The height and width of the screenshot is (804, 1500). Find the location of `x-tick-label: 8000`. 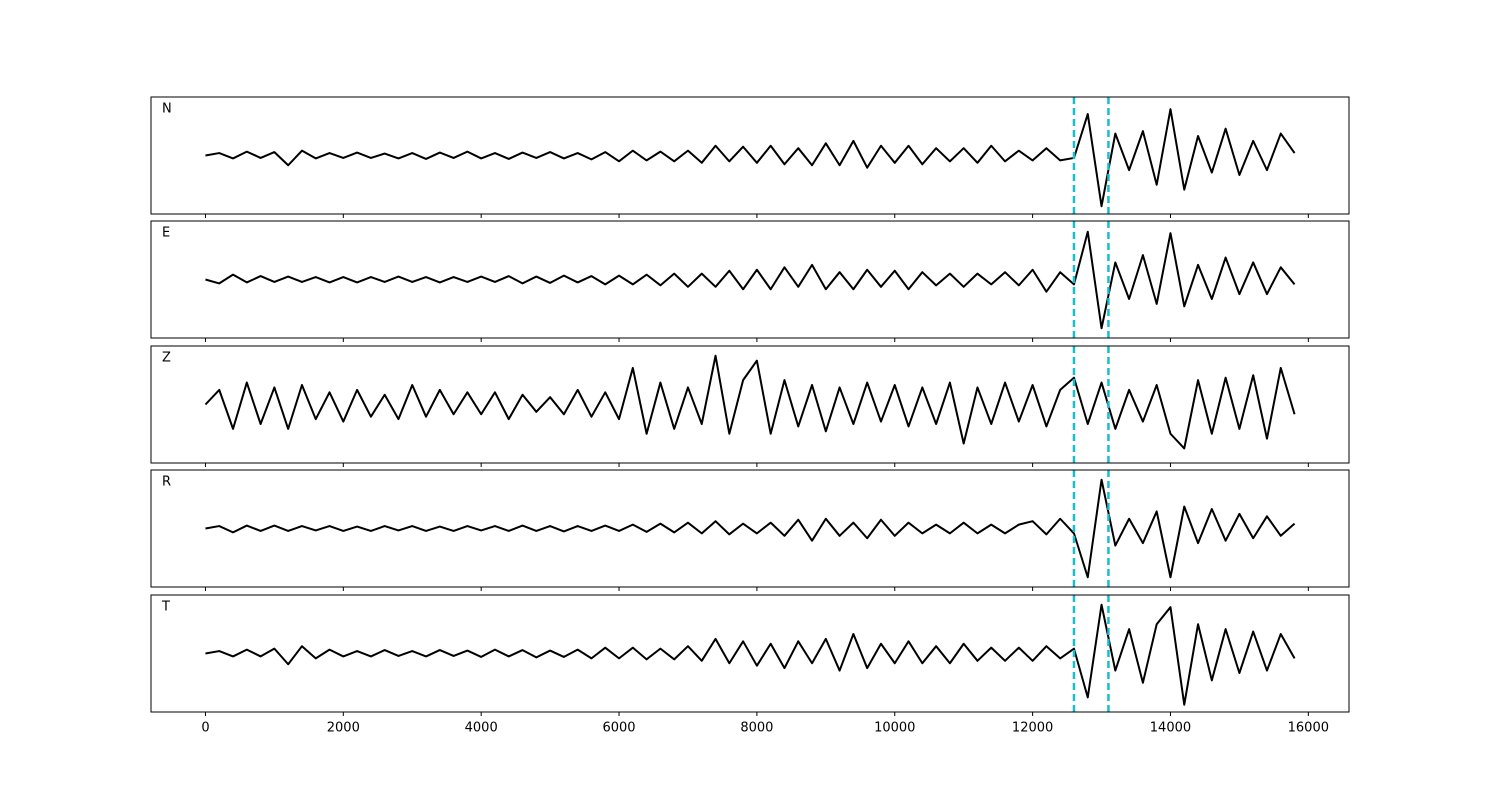

x-tick-label: 8000 is located at coordinates (756, 728).